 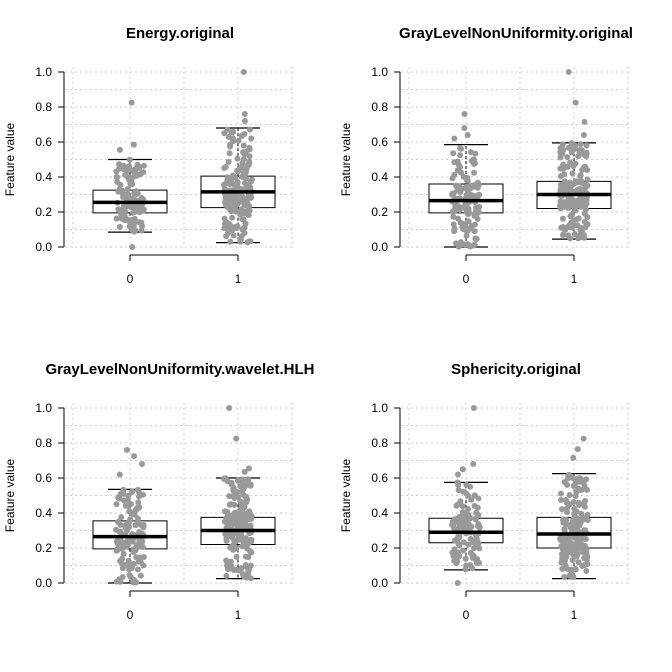 What do you see at coordinates (238, 615) in the screenshot?
I see `x-tick-label: 1` at bounding box center [238, 615].